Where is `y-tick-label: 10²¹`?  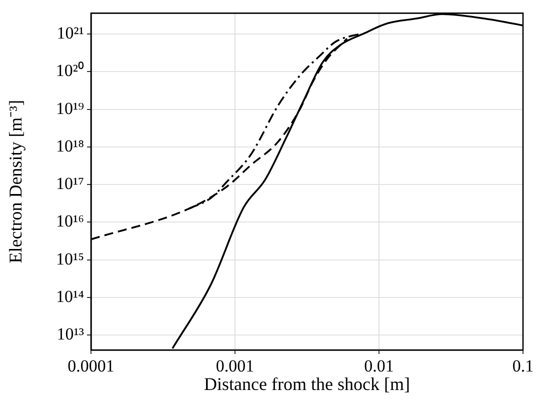
y-tick-label: 10²¹ is located at coordinates (70, 33).